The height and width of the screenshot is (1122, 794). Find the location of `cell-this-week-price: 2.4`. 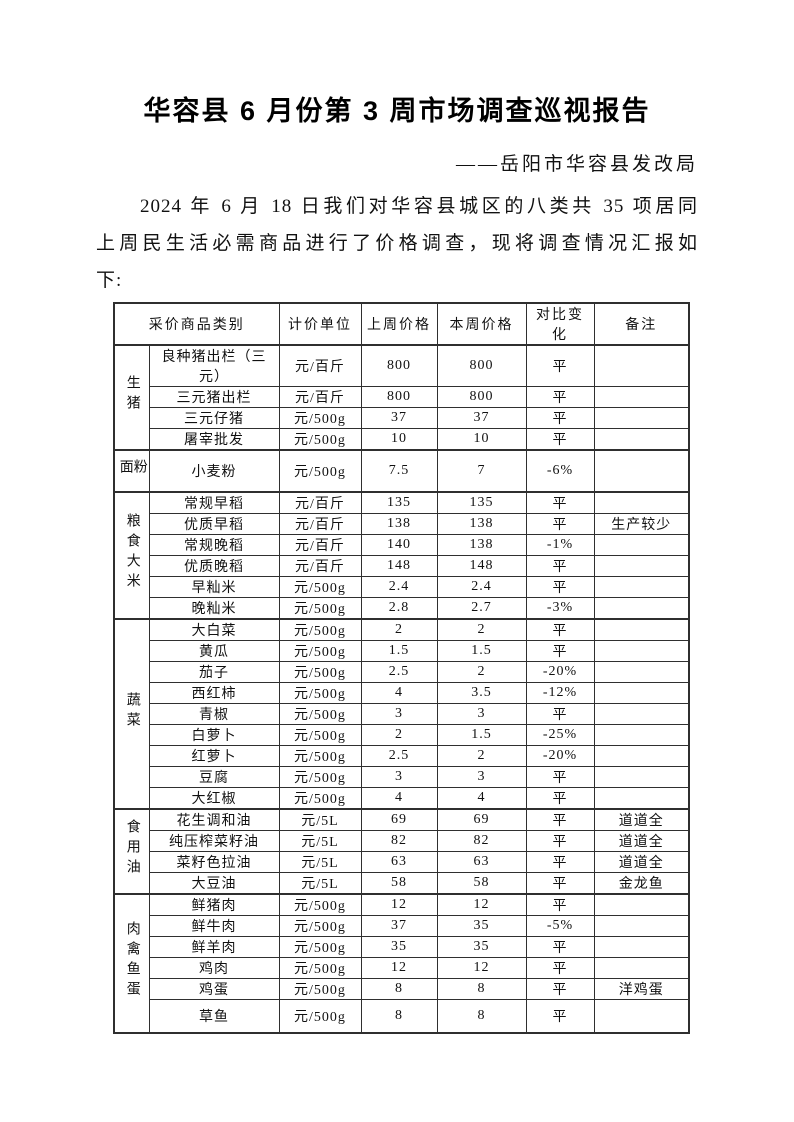

cell-this-week-price: 2.4 is located at coordinates (481, 587).